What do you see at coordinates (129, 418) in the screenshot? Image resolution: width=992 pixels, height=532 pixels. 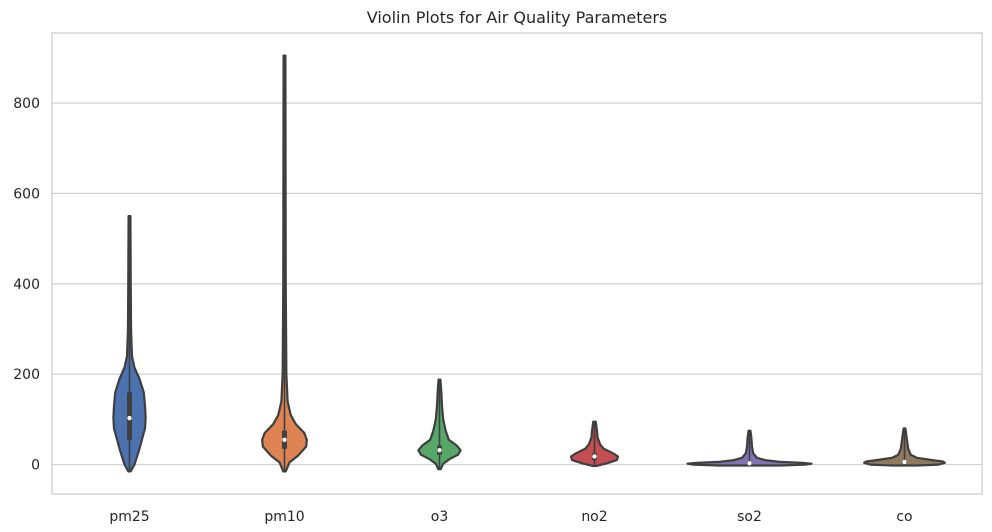 I see `median-point-pm25` at bounding box center [129, 418].